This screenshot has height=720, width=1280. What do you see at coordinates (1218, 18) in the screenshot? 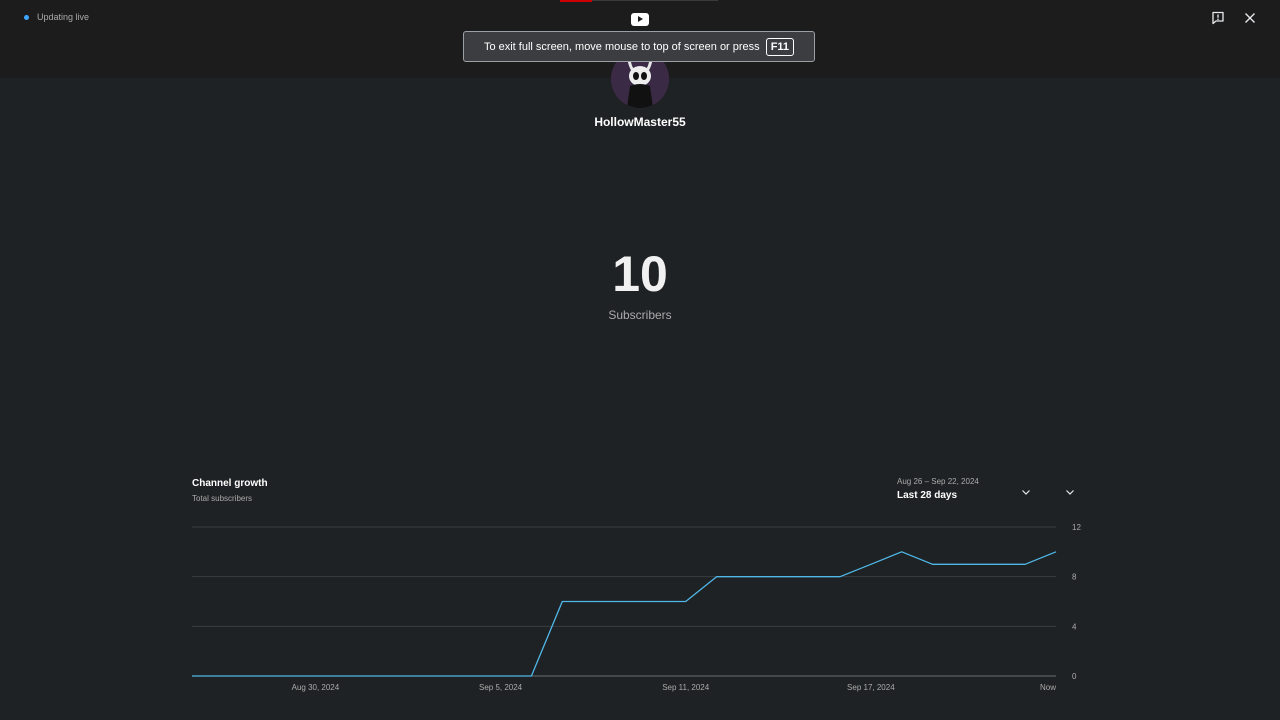
I see `feedback-icon` at bounding box center [1218, 18].